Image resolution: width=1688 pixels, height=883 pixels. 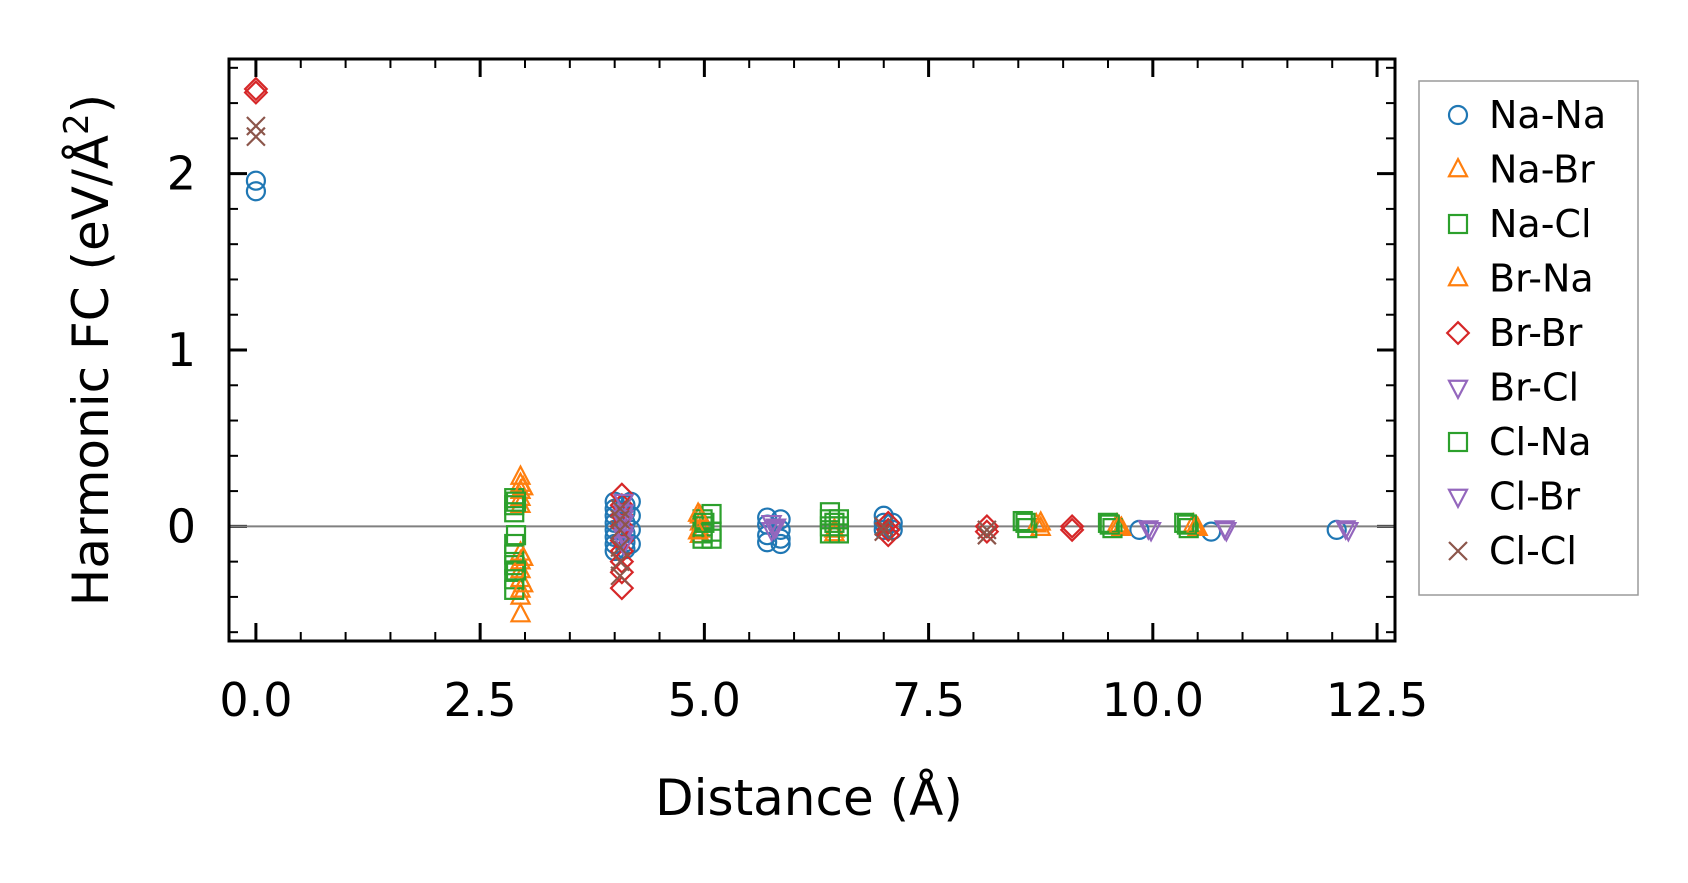 I want to click on legend-label: Na-Na, so click(x=1547, y=115).